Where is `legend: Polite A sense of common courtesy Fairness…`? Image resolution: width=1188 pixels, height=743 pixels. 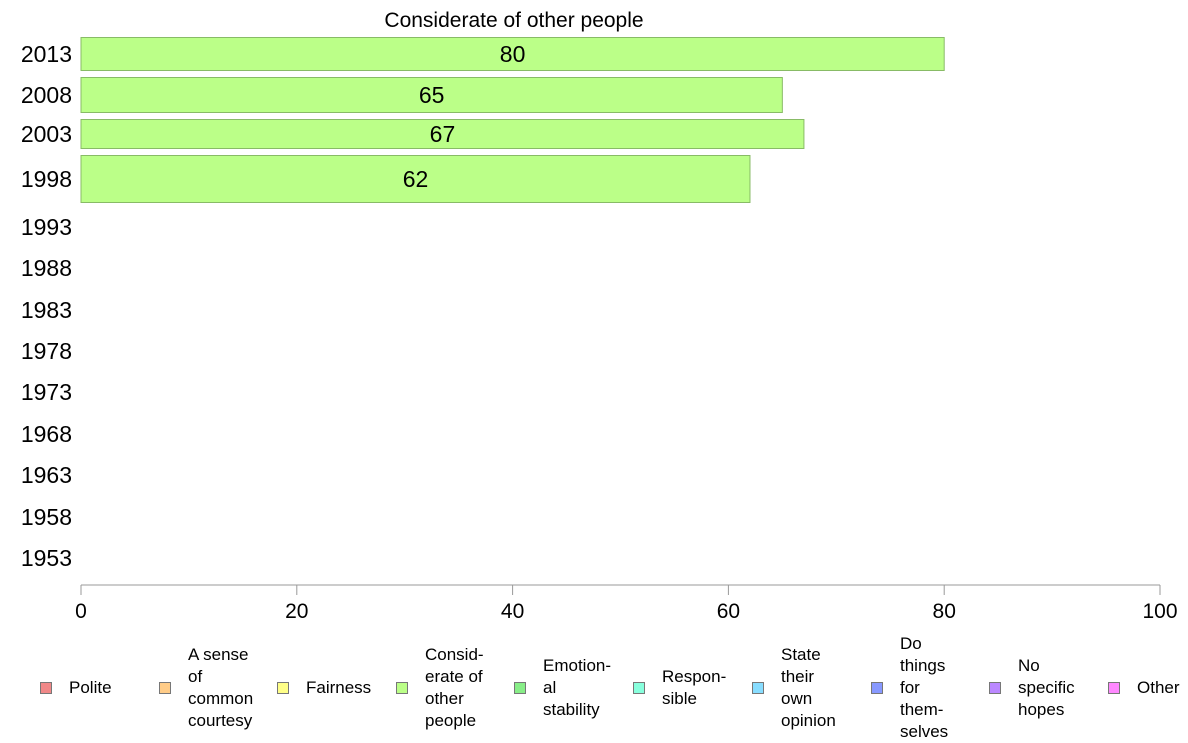
legend: Polite A sense of common courtesy Fairness… is located at coordinates (594, 687).